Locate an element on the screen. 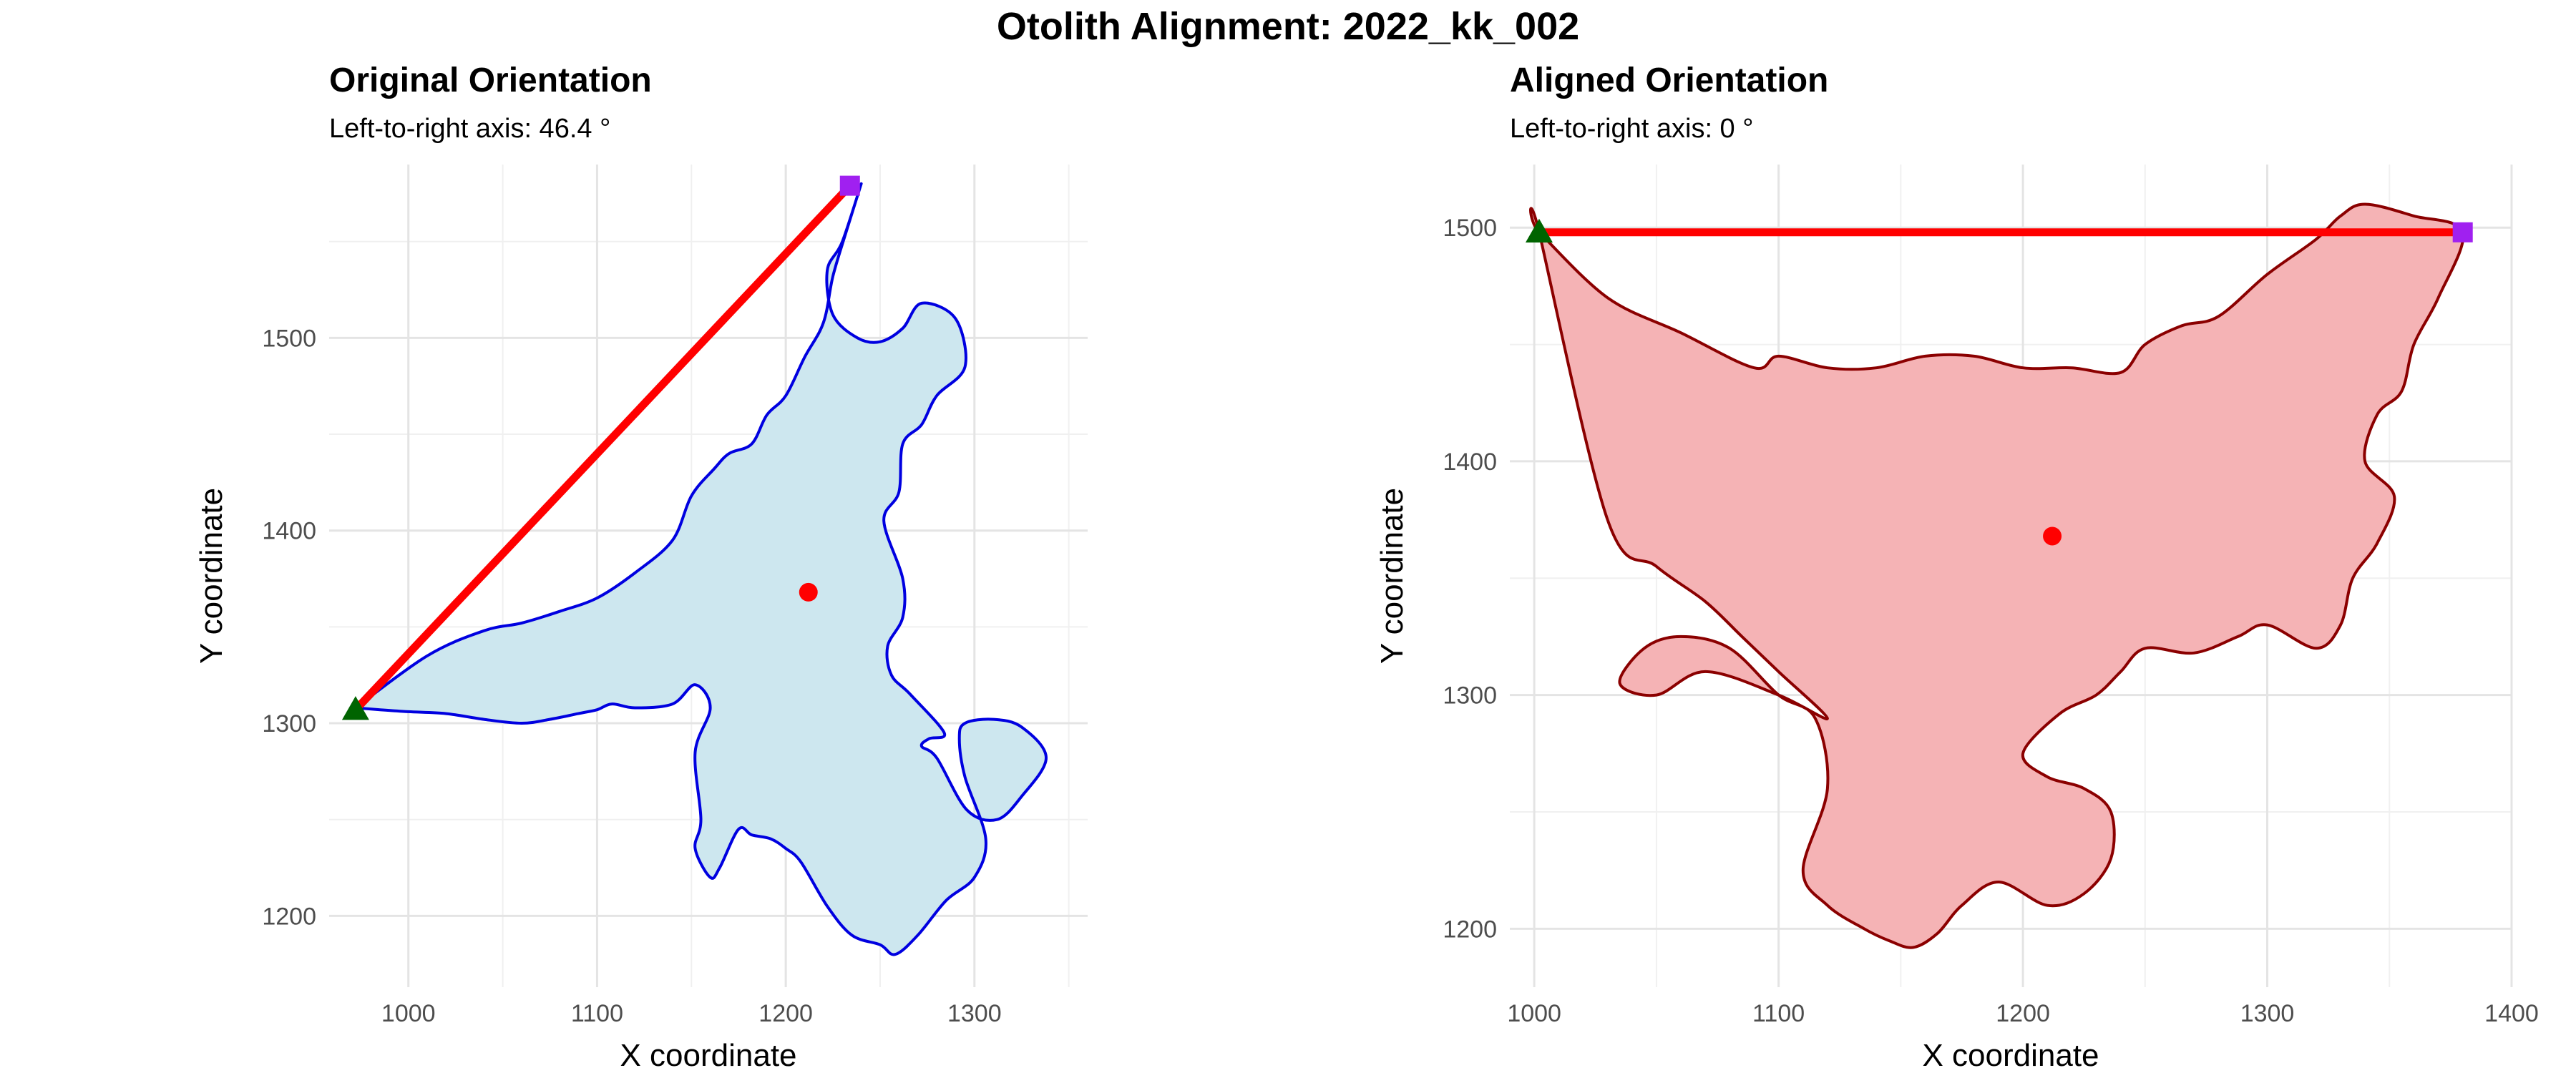 Image resolution: width=2576 pixels, height=1073 pixels. panel-title: Aligned Orientation is located at coordinates (1669, 80).